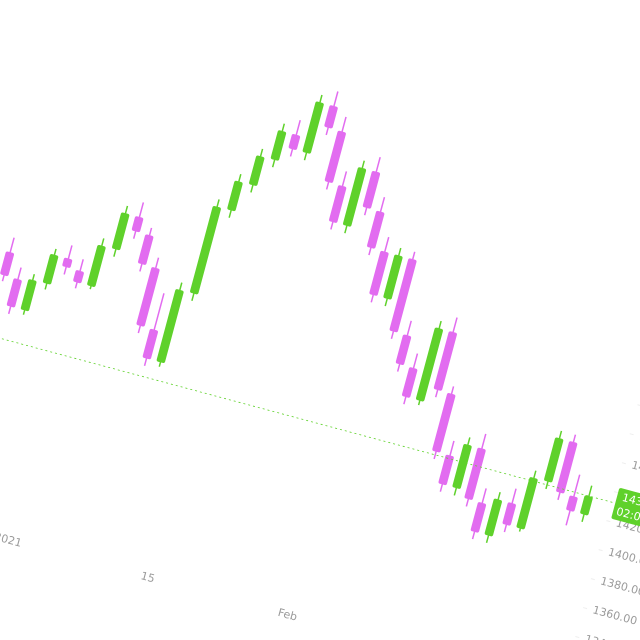 The width and height of the screenshot is (640, 640). I want to click on price-tag-box, so click(625, 510).